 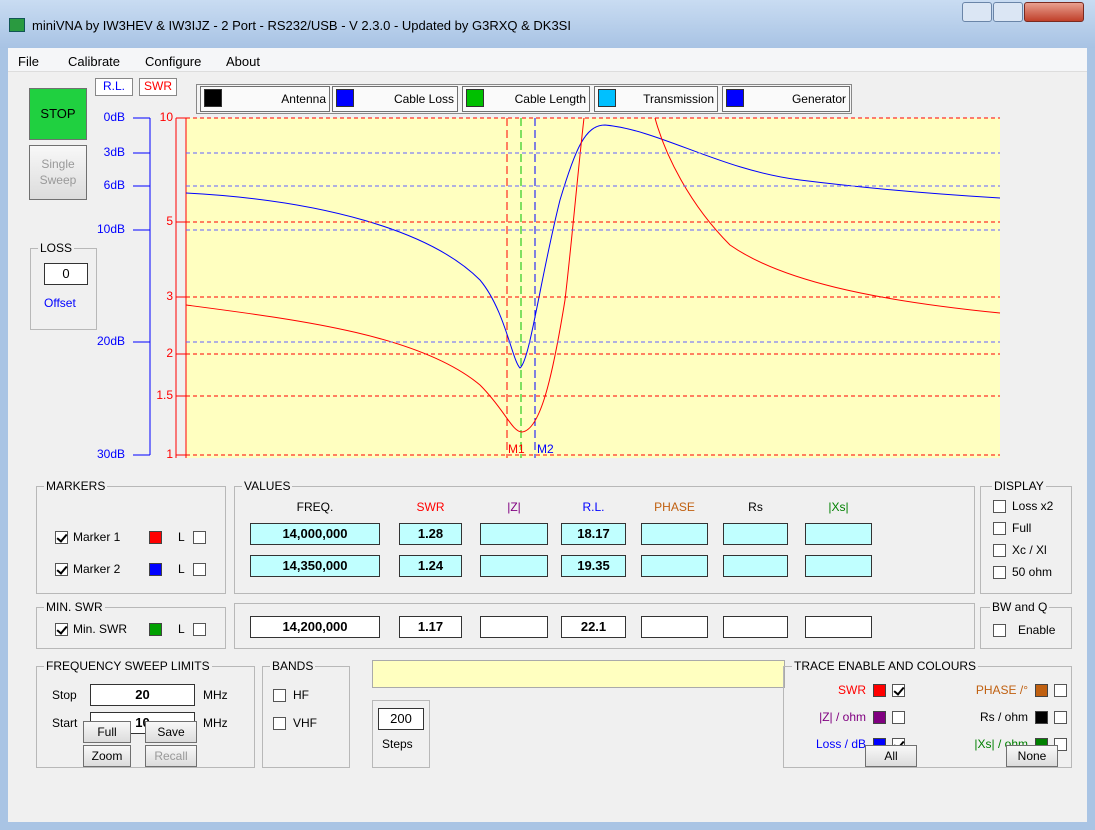 I want to click on band-label: HF, so click(x=301, y=695).